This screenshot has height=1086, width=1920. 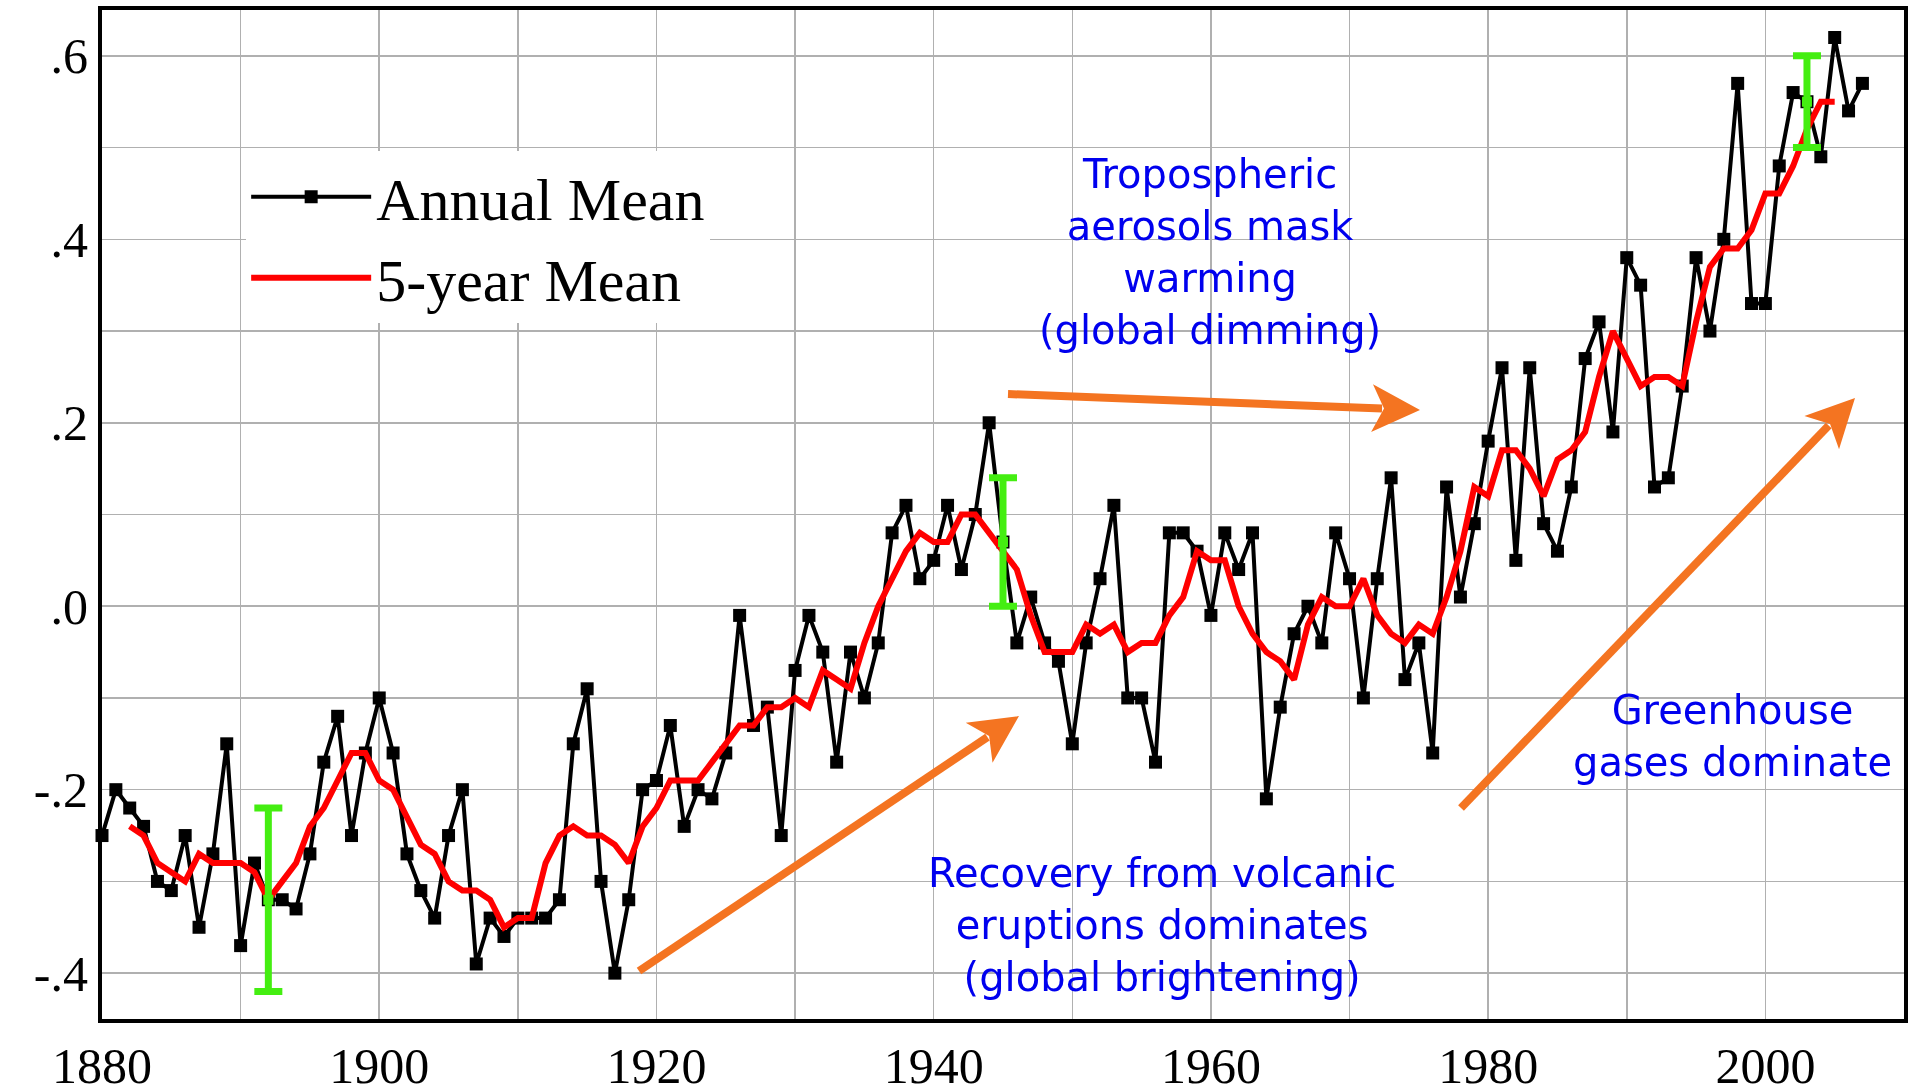 I want to click on y-tick-label: .4, so click(x=69, y=239).